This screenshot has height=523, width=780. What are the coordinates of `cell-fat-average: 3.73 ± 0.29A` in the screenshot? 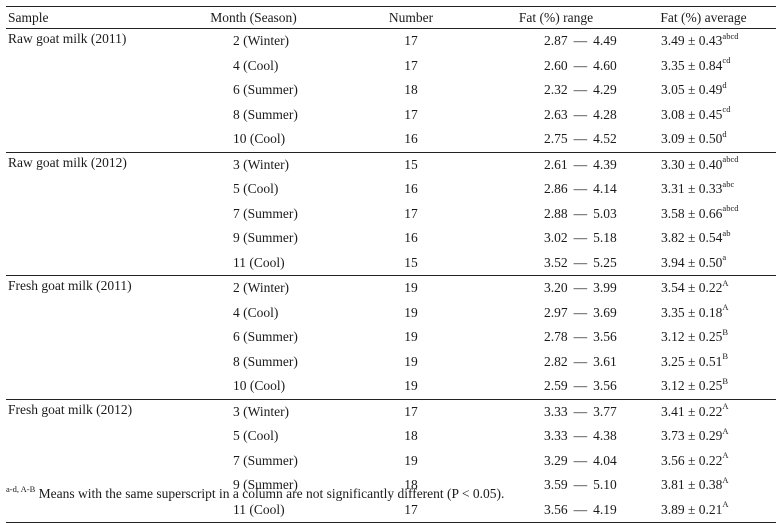 It's located at (703, 436).